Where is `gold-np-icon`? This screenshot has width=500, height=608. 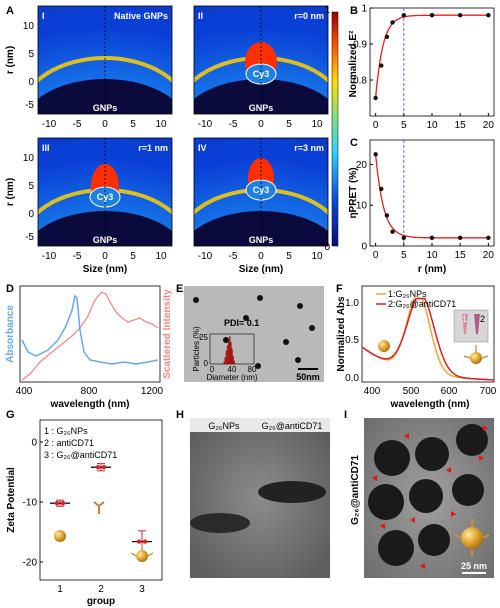 gold-np-icon is located at coordinates (60, 536).